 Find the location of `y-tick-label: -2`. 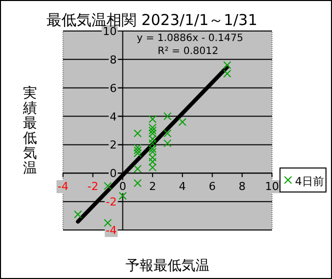

y-tick-label: -2 is located at coordinates (111, 202).